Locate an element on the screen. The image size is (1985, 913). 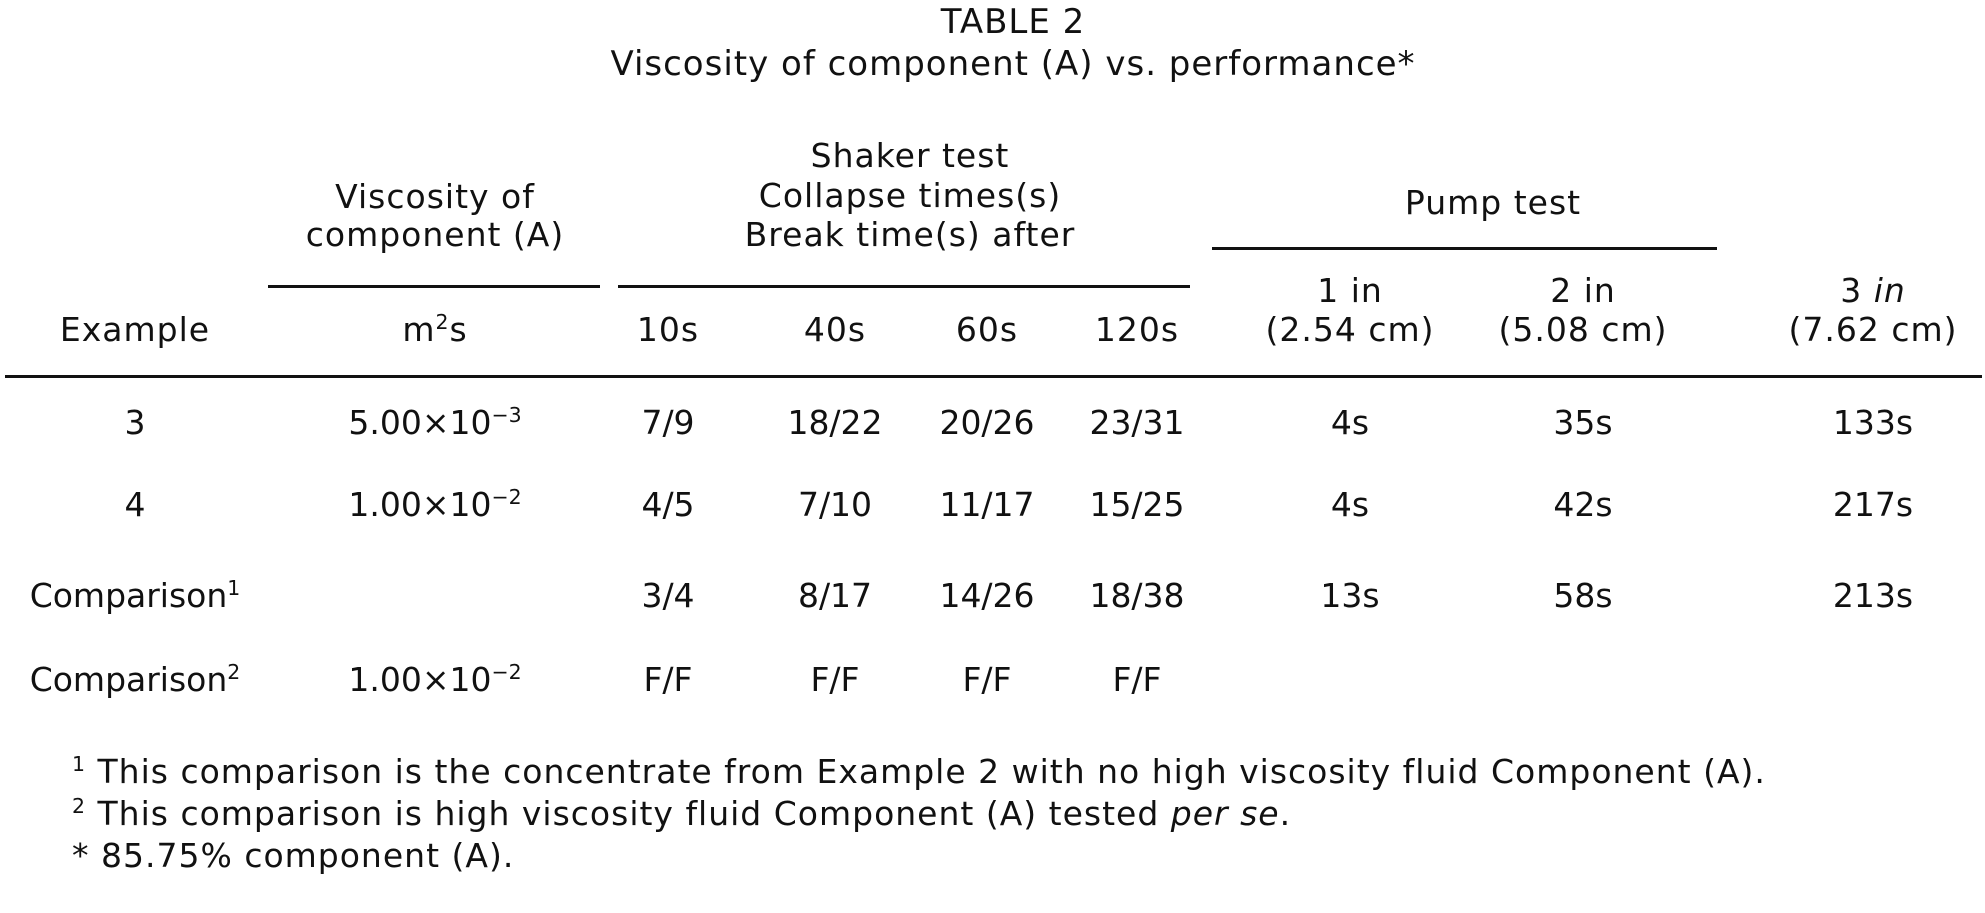
cell-pump-3in: 217s is located at coordinates (1873, 504).